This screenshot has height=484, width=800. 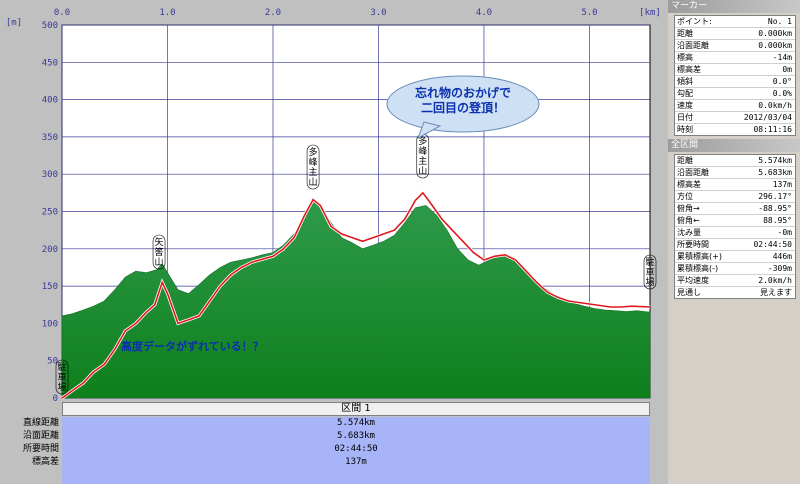 What do you see at coordinates (649, 282) in the screenshot?
I see `svg-text: 場` at bounding box center [649, 282].